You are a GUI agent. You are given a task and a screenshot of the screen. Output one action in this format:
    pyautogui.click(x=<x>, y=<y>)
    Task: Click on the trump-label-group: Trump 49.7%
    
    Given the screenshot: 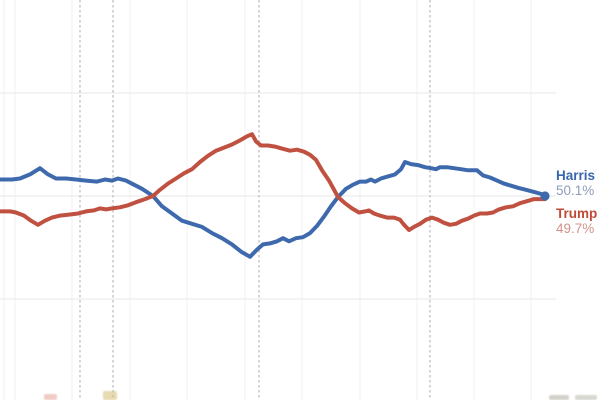 What is the action you would take?
    pyautogui.click(x=578, y=221)
    